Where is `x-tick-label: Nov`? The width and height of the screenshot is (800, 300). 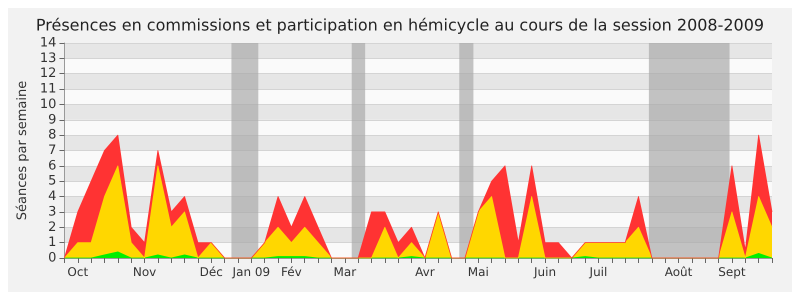
x-tick-label: Nov is located at coordinates (144, 272).